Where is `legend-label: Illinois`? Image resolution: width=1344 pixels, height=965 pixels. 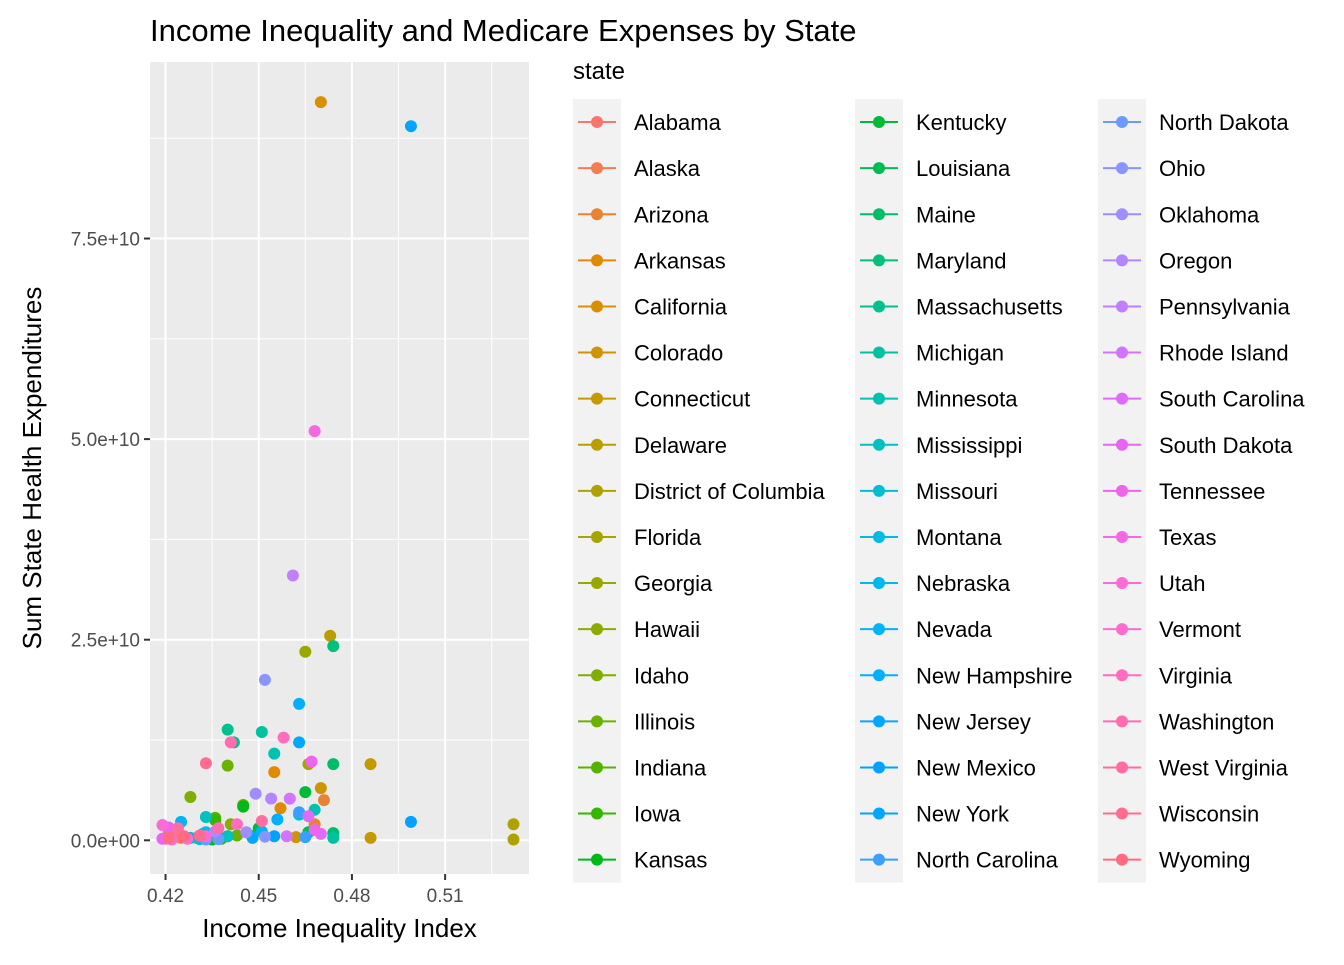 legend-label: Illinois is located at coordinates (664, 721).